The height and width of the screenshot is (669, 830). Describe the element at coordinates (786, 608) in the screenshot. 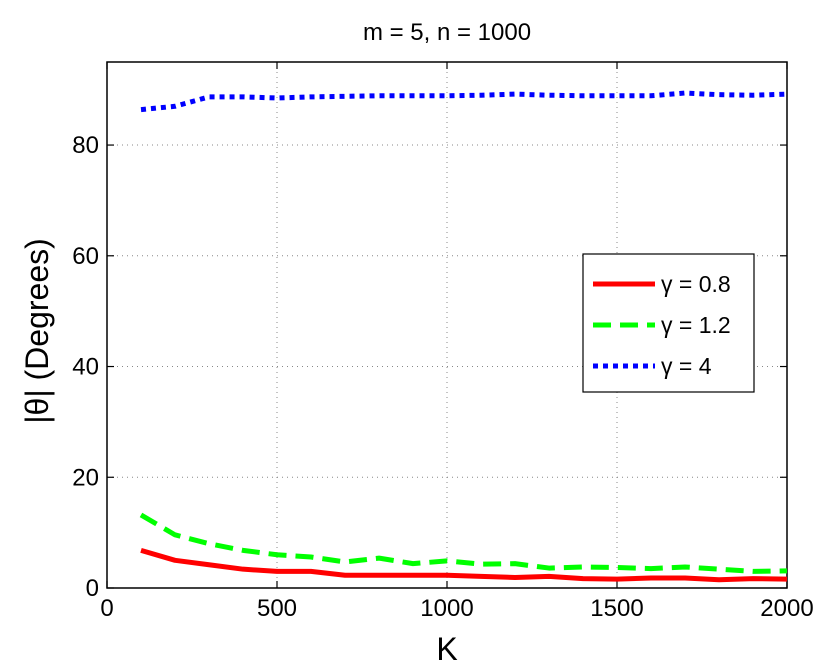

I see `x-tick-label: 2000` at that location.